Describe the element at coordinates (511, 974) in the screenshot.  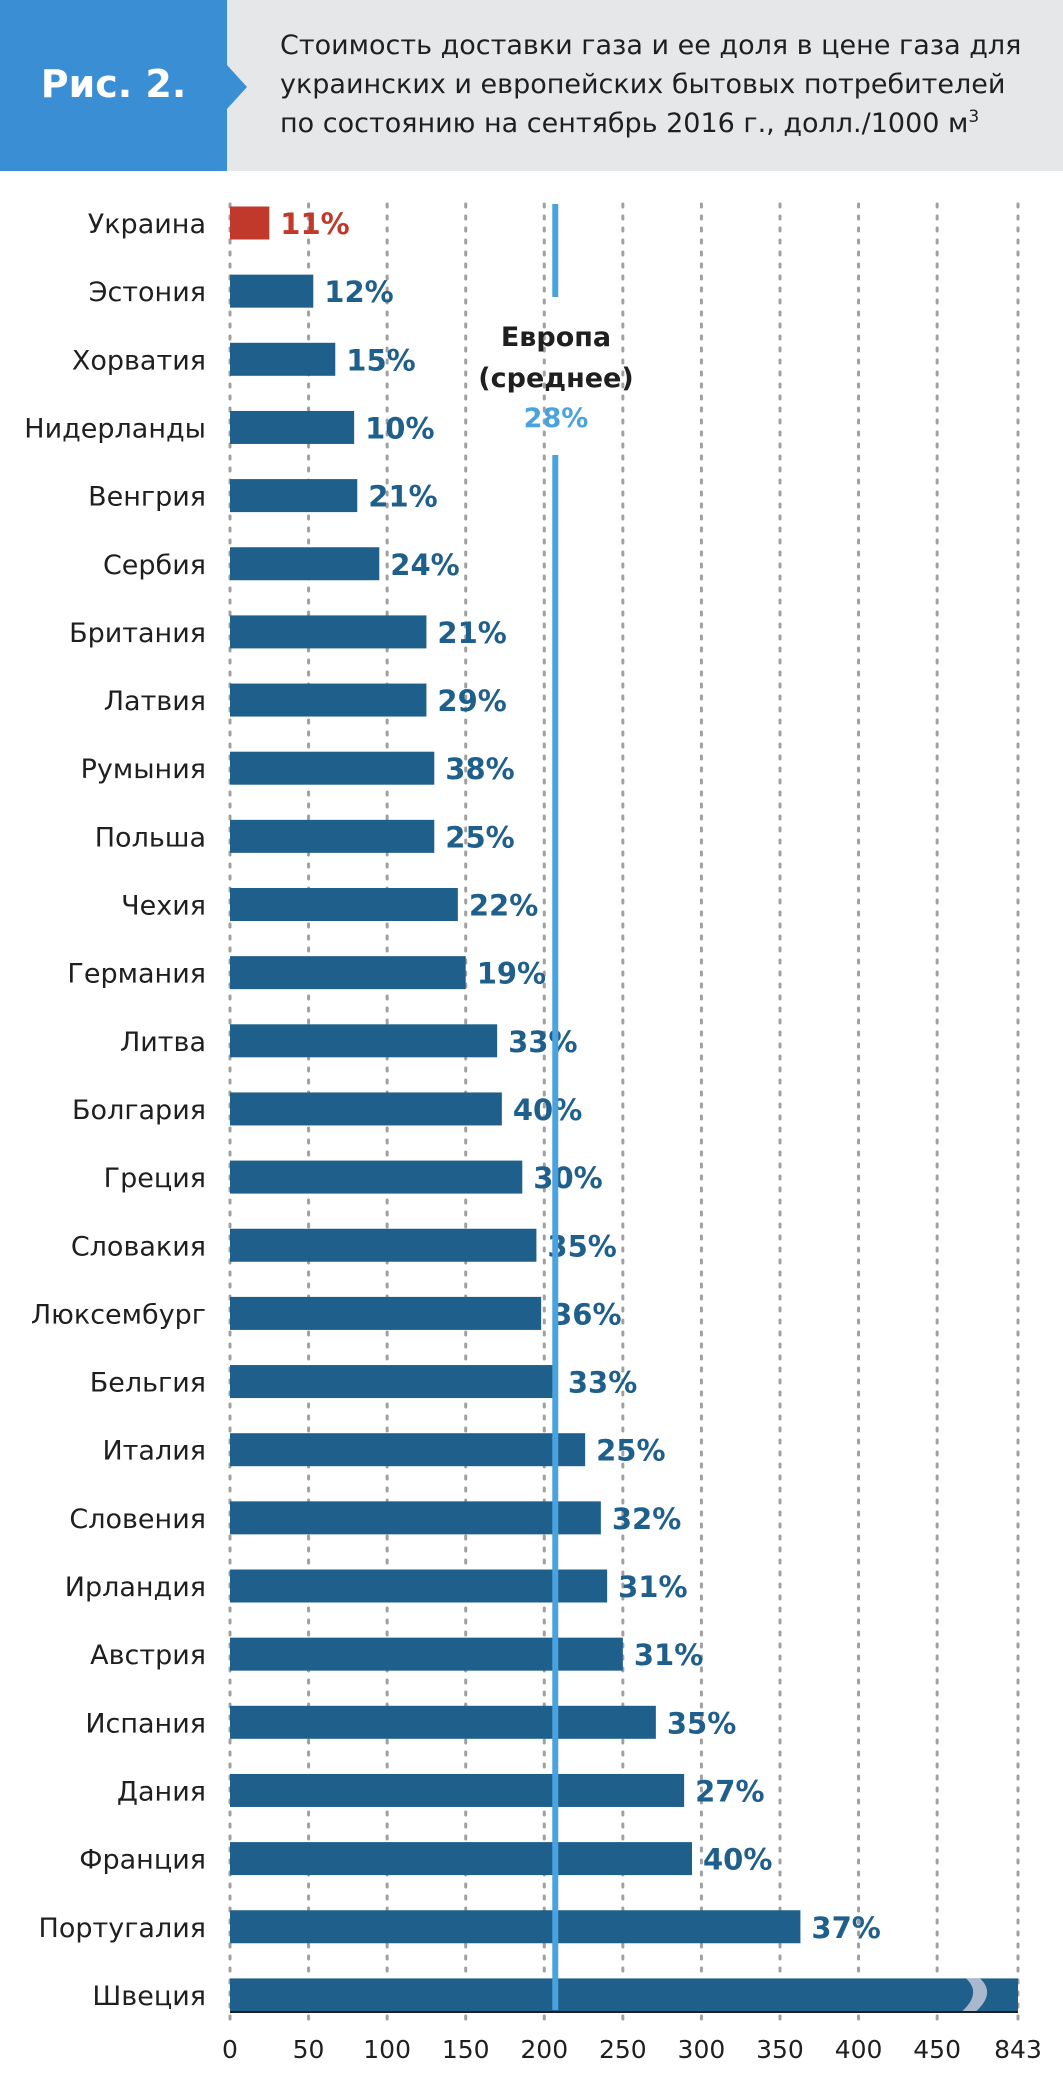
I see `value-label: 19%` at that location.